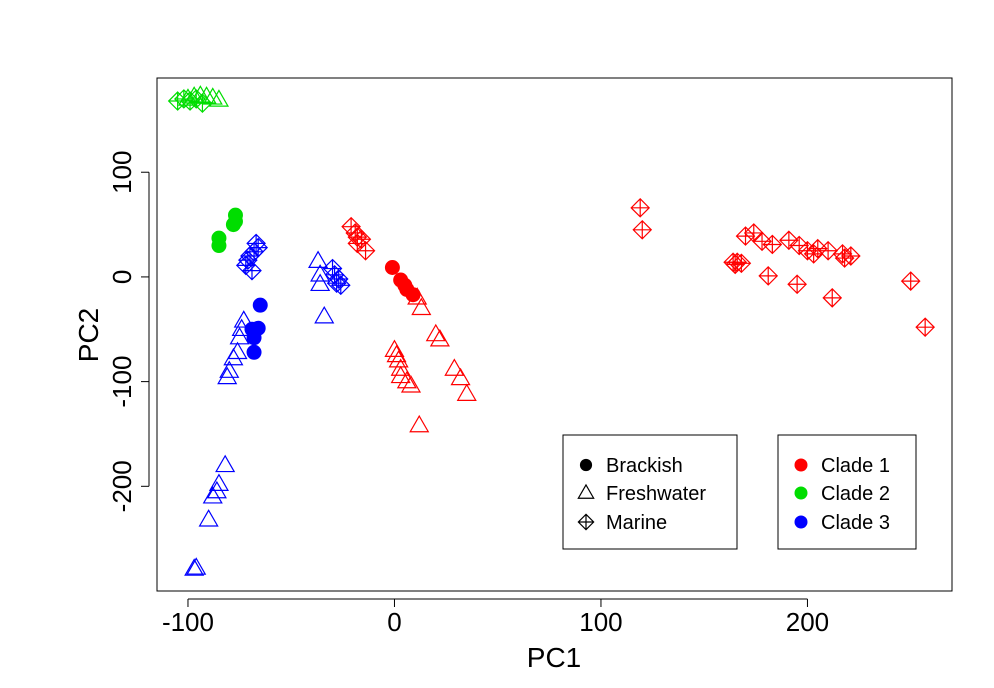 The height and width of the screenshot is (688, 994). Describe the element at coordinates (122, 172) in the screenshot. I see `y-tick-label: 100` at that location.